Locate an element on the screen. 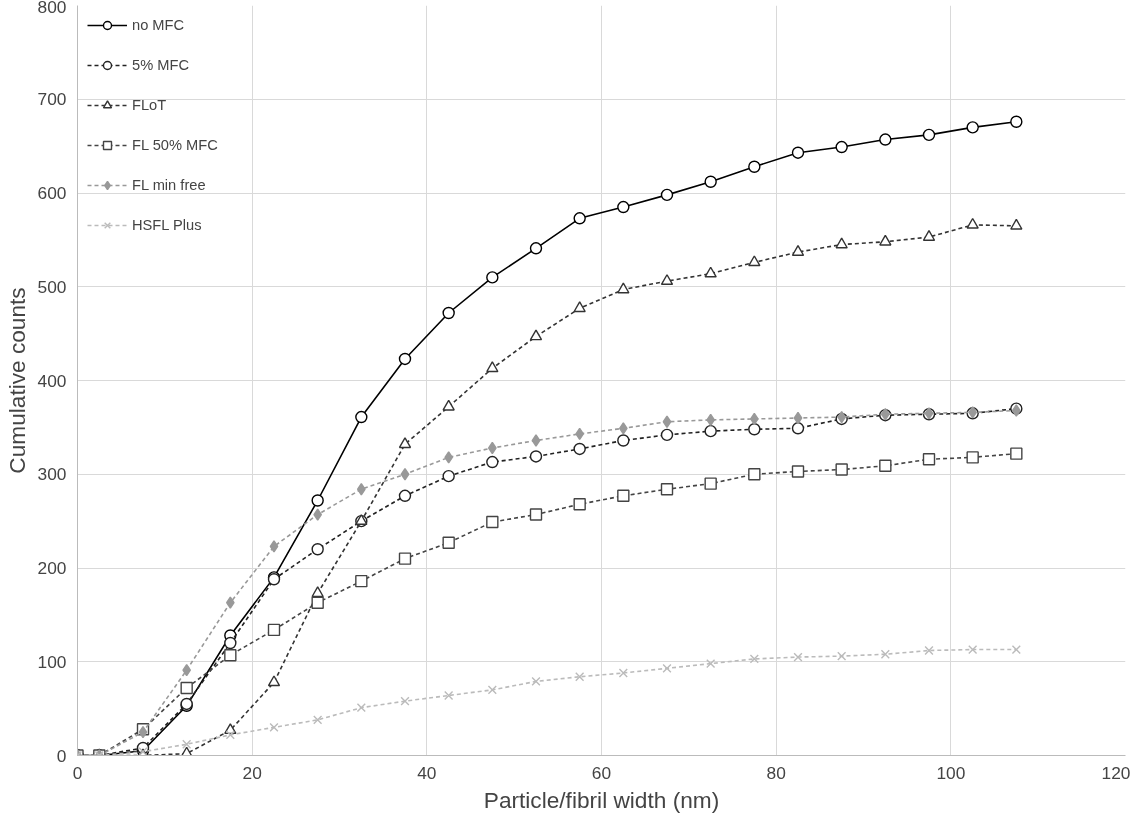  y-tick-label: 800 is located at coordinates (52, 8).